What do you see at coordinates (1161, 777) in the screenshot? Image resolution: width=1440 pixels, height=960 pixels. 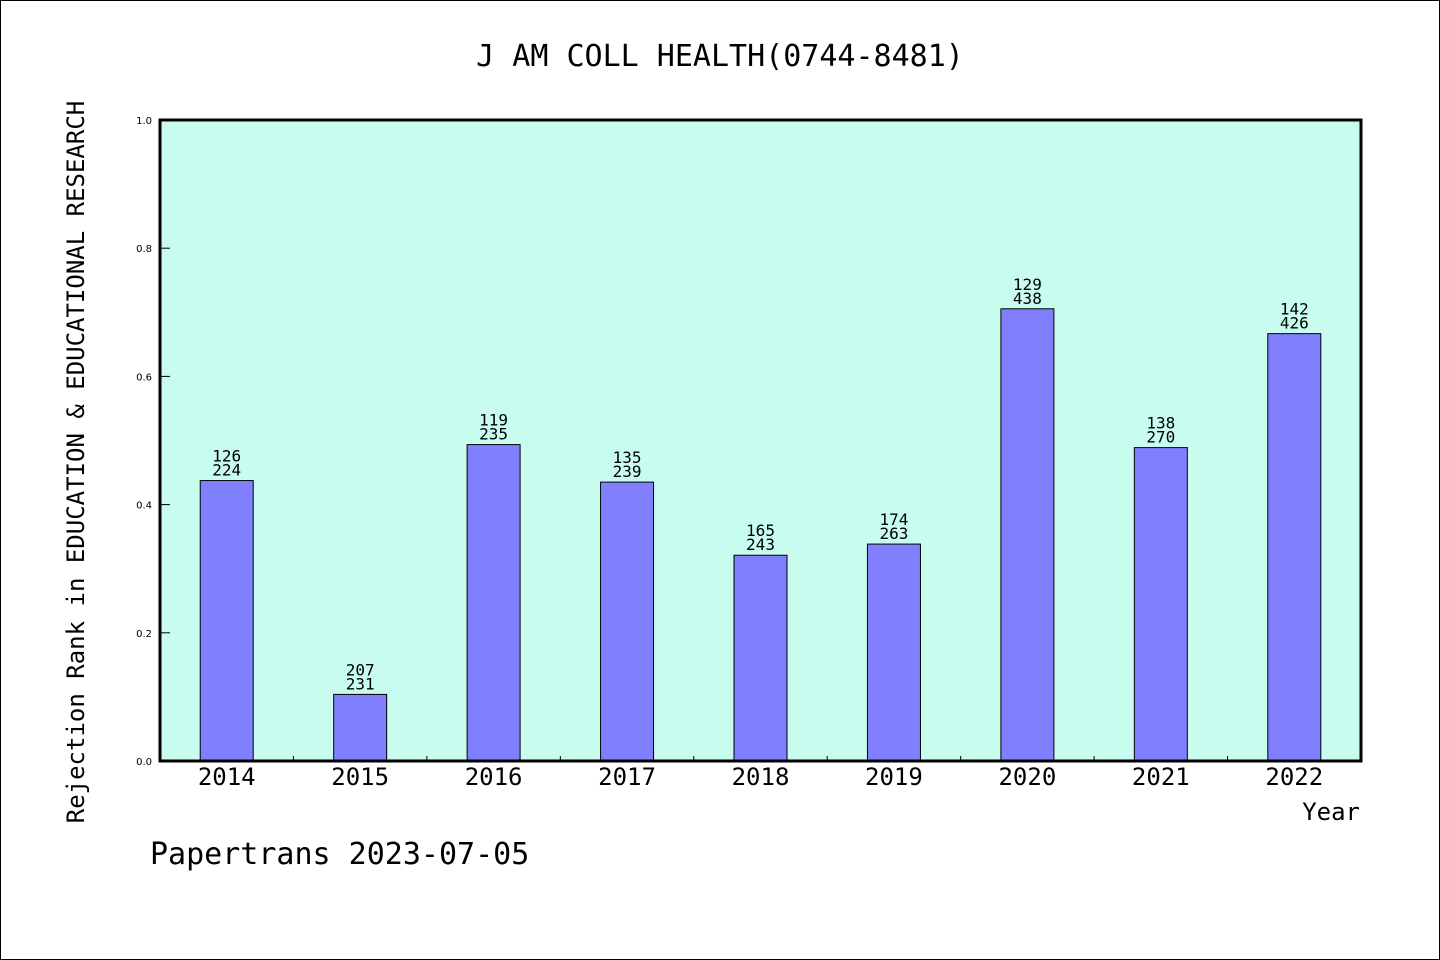 I see `x-tick-label: 2021` at bounding box center [1161, 777].